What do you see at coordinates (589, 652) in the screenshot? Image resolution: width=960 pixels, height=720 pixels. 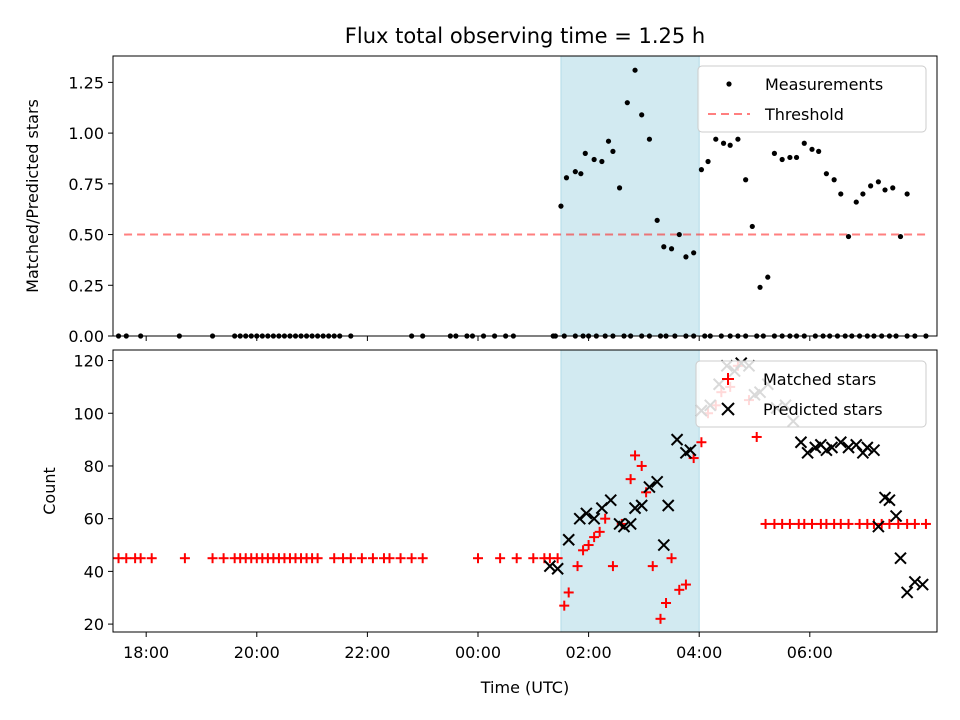 I see `x-tick-label: 02:00` at bounding box center [589, 652].